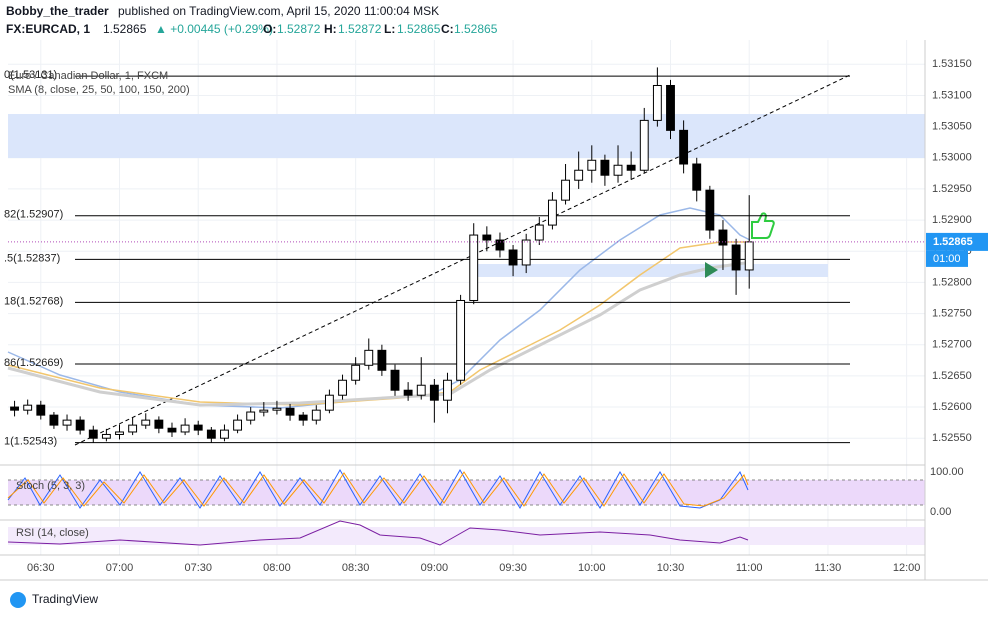 Image resolution: width=988 pixels, height=618 pixels. What do you see at coordinates (952, 189) in the screenshot?
I see `y-tick-label: 1.52950` at bounding box center [952, 189].